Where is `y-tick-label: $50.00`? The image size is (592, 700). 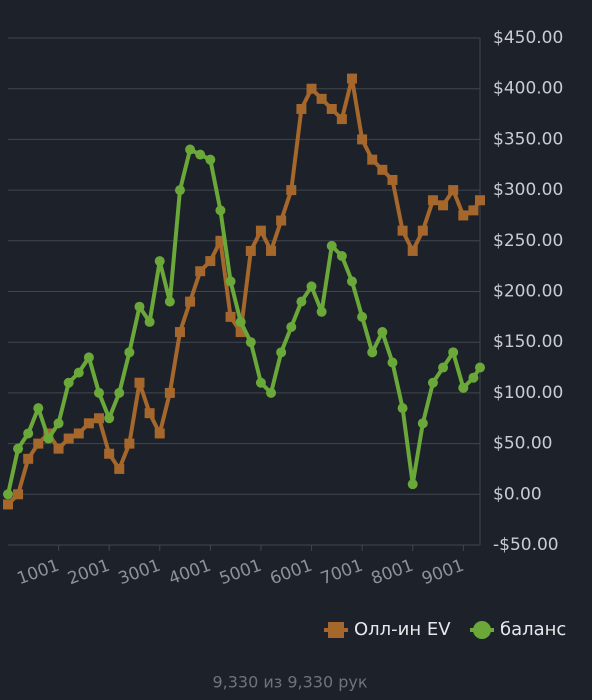
y-tick-label: $50.00 is located at coordinates (522, 444).